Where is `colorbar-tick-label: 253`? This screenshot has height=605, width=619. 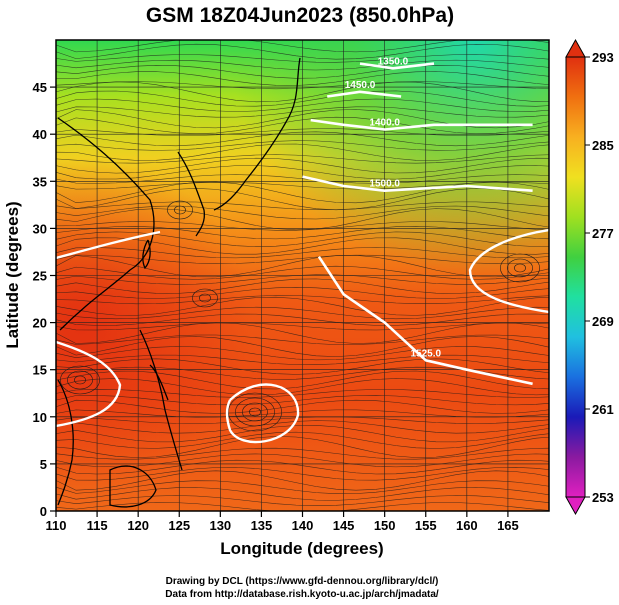
colorbar-tick-label: 253 is located at coordinates (603, 497).